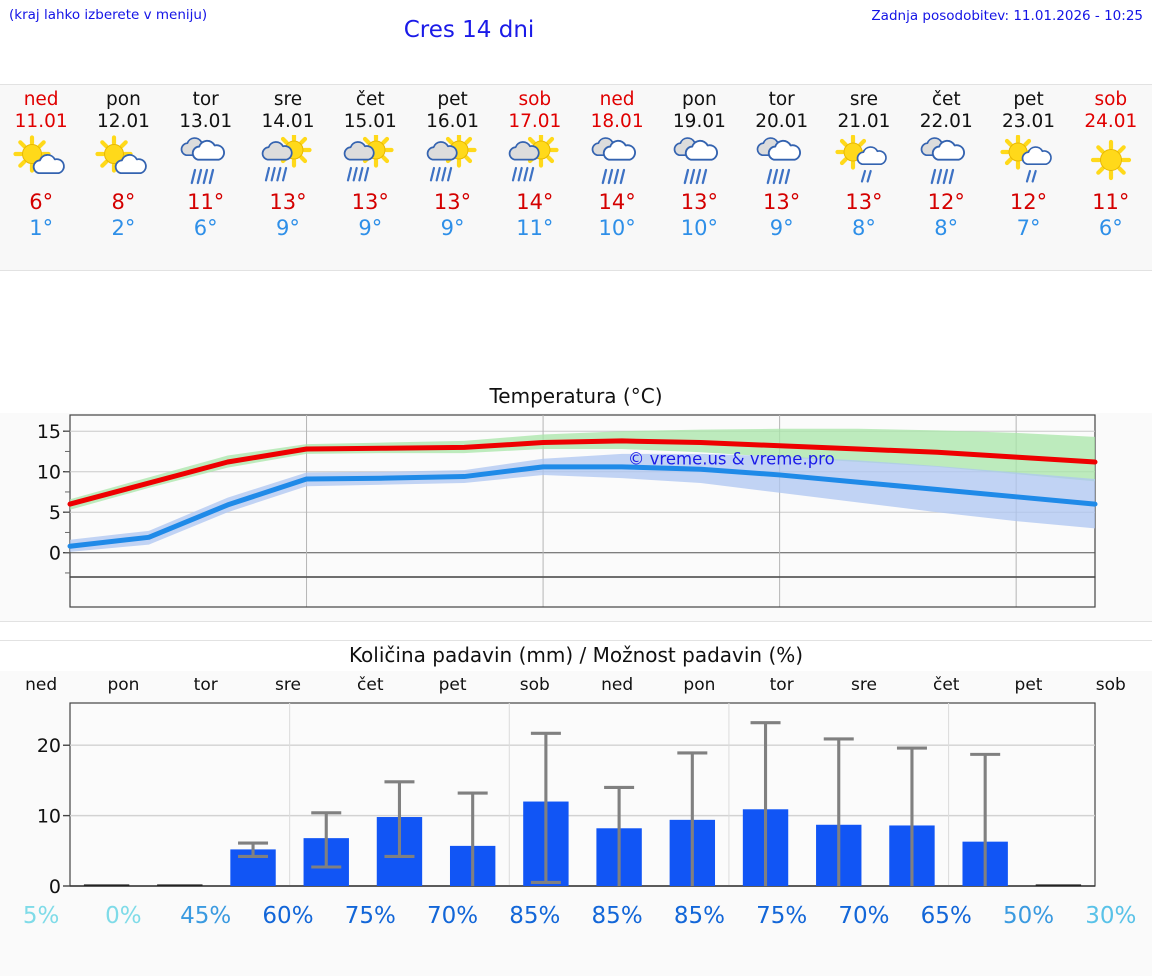  Describe the element at coordinates (452, 916) in the screenshot. I see `precip-probability: 70%` at that location.